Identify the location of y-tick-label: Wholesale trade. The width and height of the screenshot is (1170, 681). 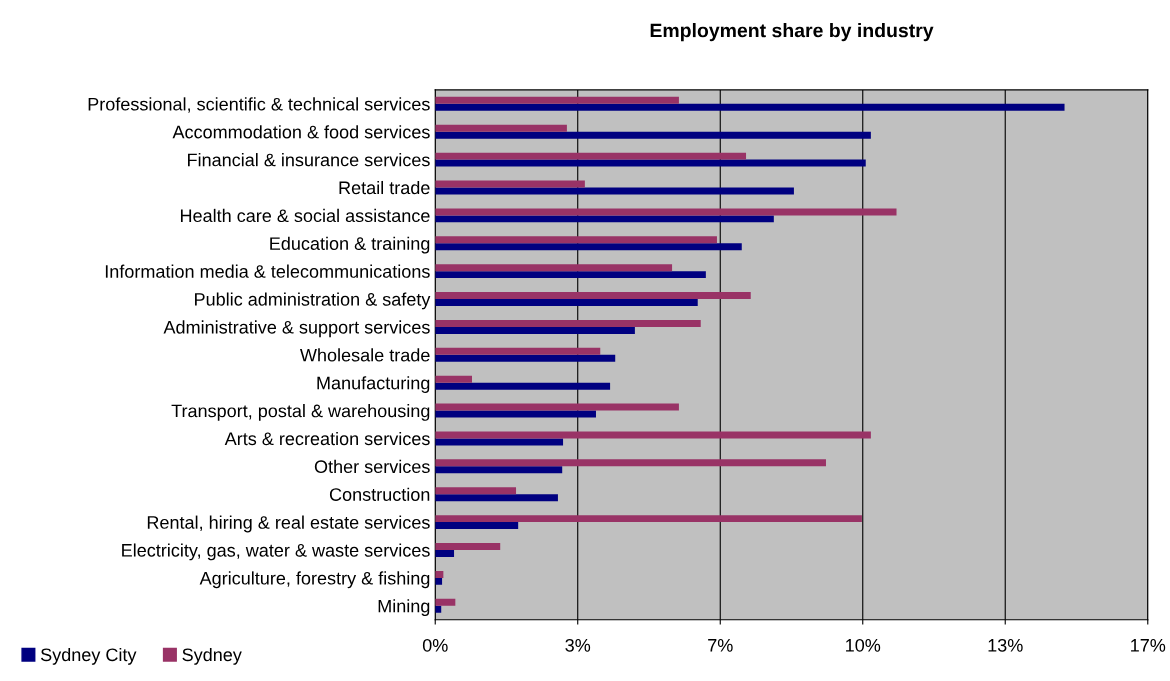
(365, 355).